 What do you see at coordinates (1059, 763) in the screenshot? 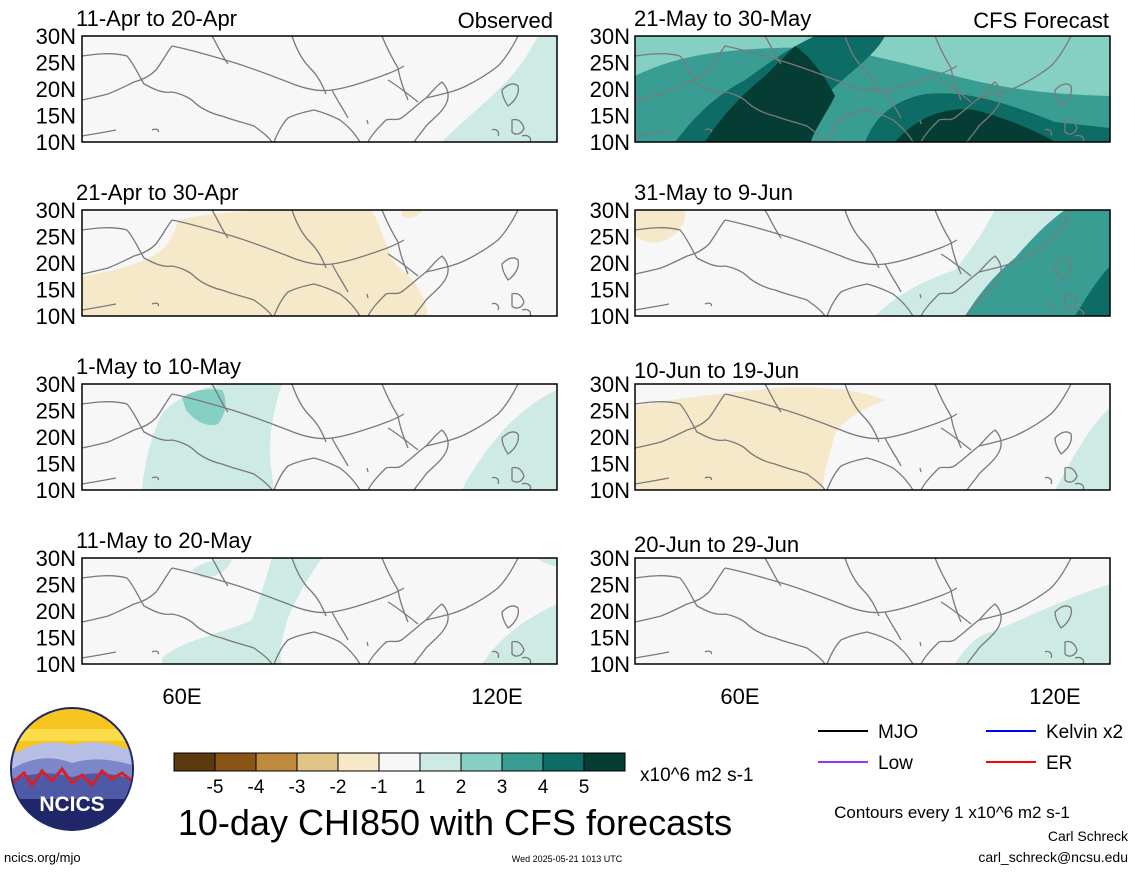
I see `legend-label: ER` at bounding box center [1059, 763].